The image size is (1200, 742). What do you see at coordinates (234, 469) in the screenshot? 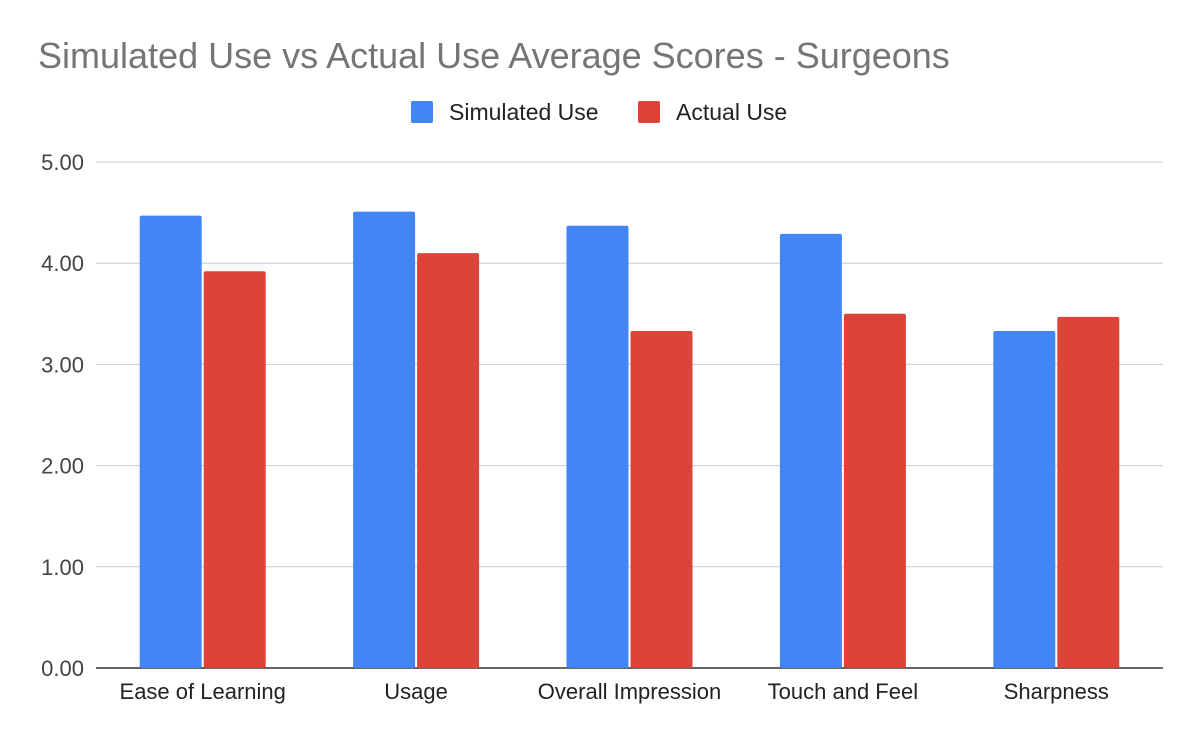
I see `bar-actual-use-ease-of-learning` at bounding box center [234, 469].